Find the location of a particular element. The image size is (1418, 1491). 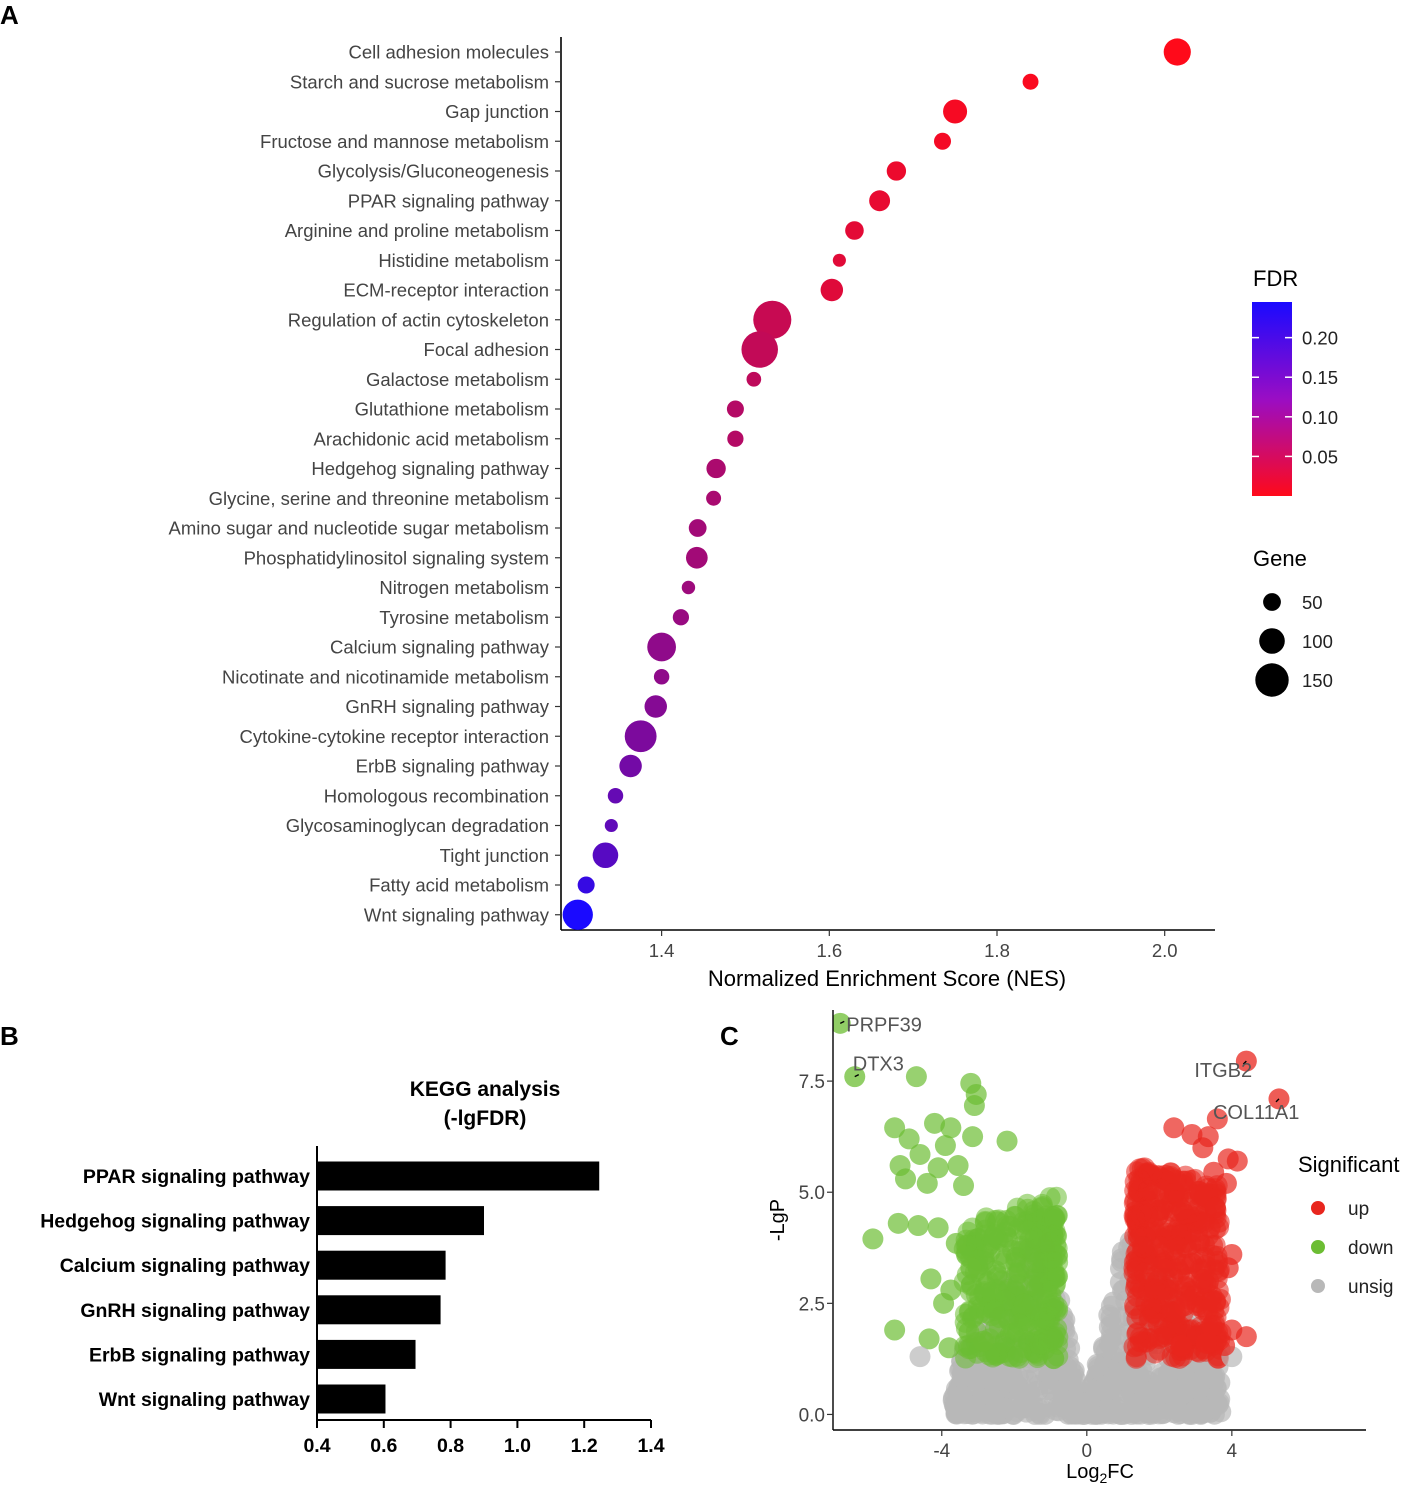

pathway-label: Starch and sucrose metabolism is located at coordinates (419, 81).